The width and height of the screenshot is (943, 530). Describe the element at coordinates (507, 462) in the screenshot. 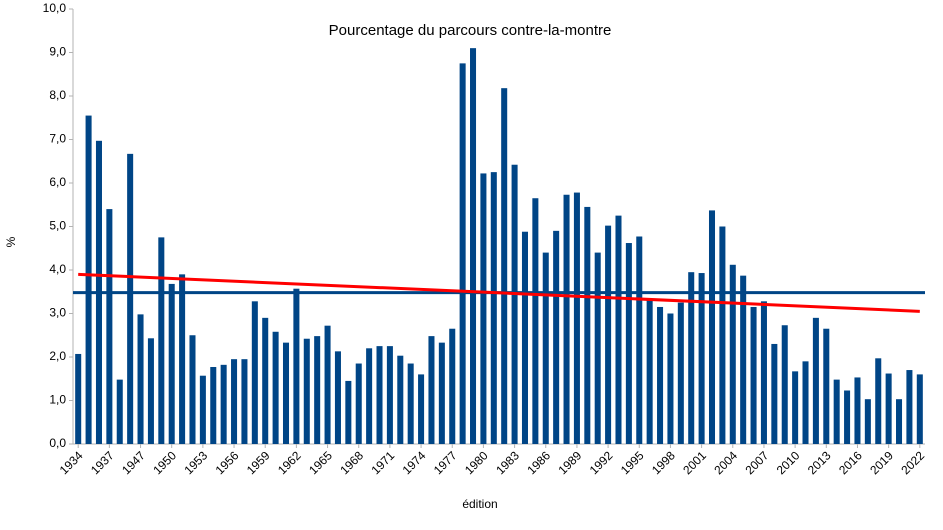

I see `x-tick-label: 1983` at that location.